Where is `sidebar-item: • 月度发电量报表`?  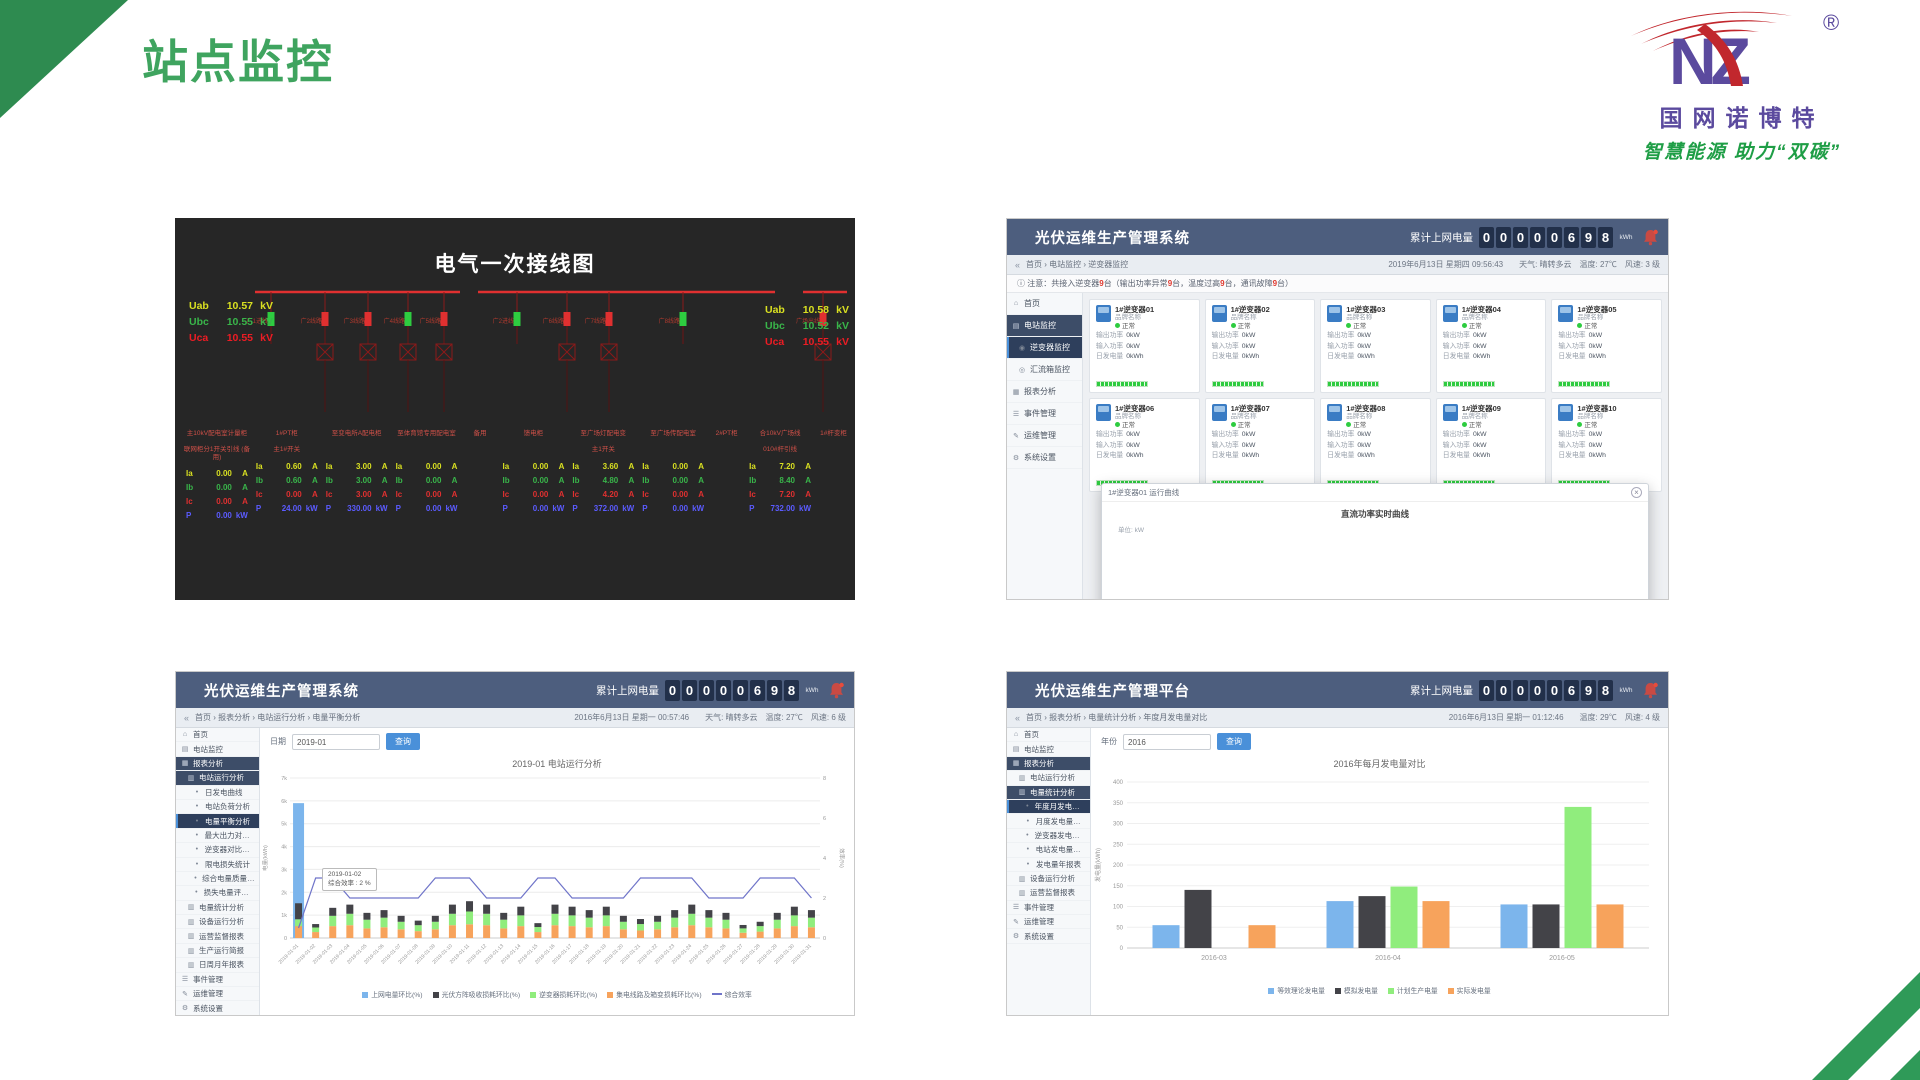 sidebar-item: • 月度发电量报表 is located at coordinates (1048, 821).